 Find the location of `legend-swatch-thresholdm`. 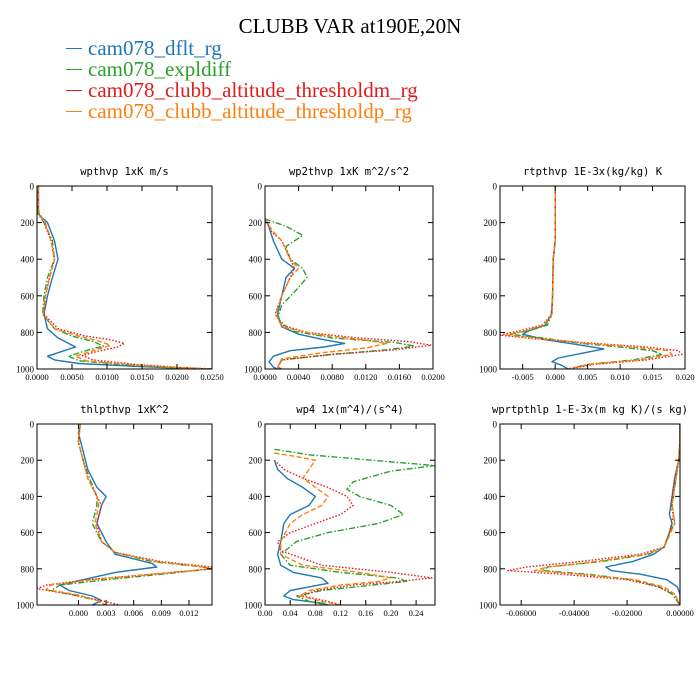

legend-swatch-thresholdm is located at coordinates (74, 90).